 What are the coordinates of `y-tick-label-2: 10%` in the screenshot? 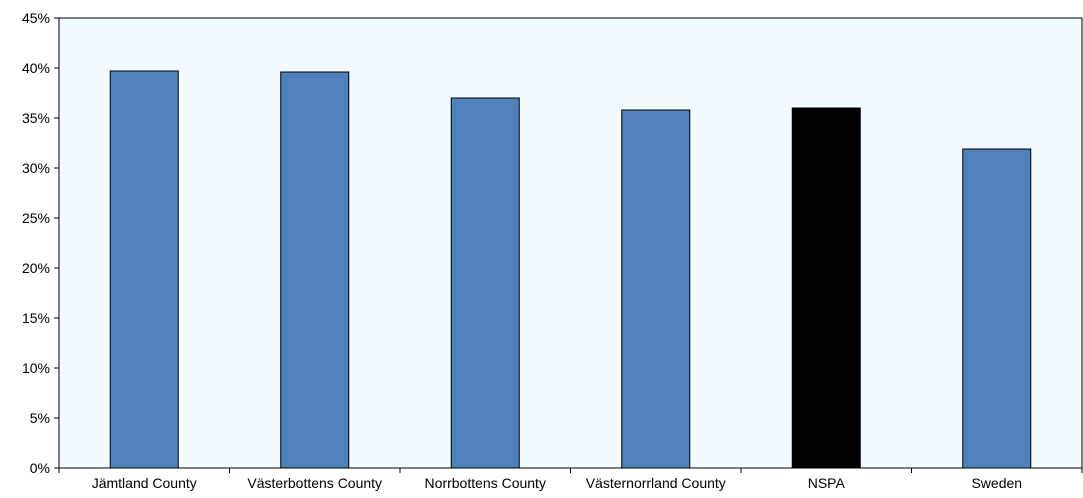 It's located at (36, 368).